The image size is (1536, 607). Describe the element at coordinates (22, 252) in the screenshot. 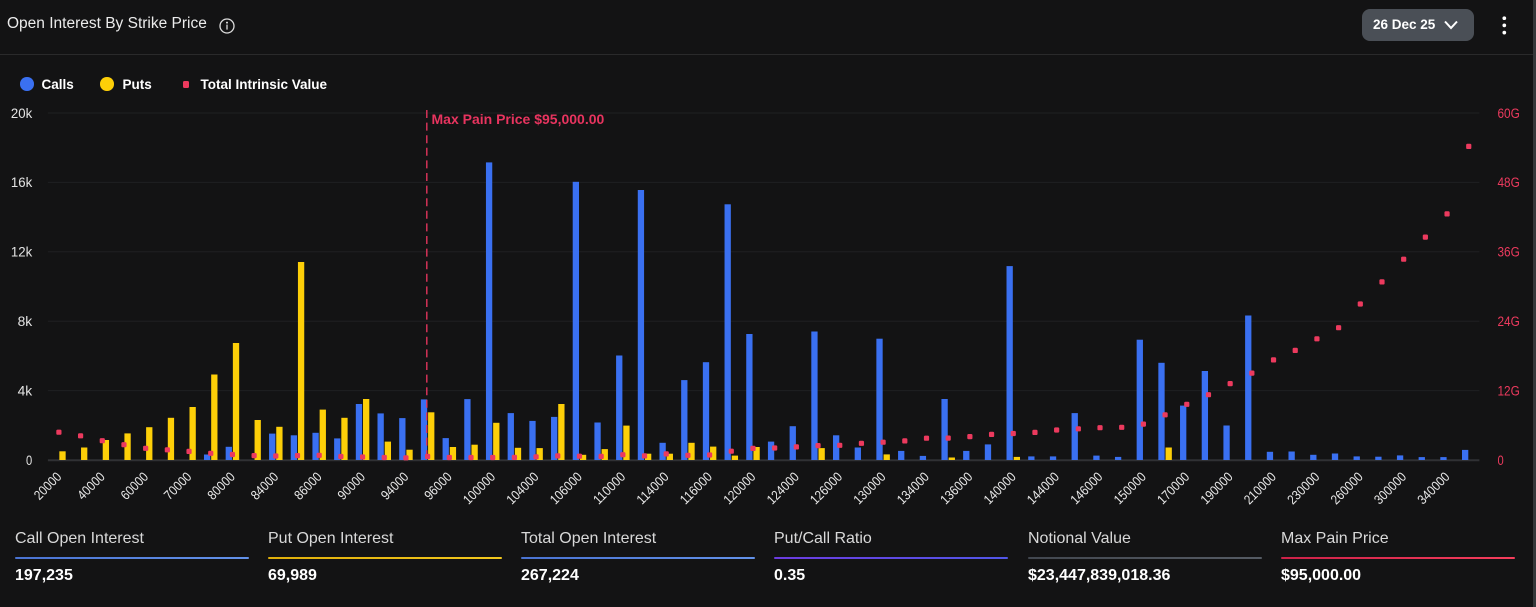

I see `svg-text: 12k` at that location.